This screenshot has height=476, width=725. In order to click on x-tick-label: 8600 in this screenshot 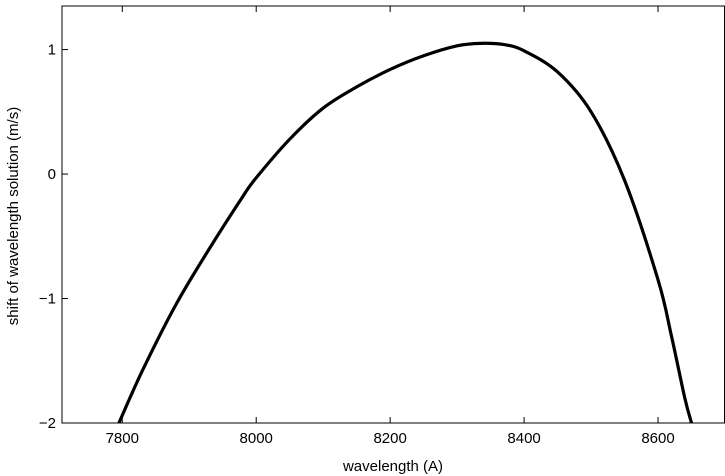, I will do `click(657, 438)`.